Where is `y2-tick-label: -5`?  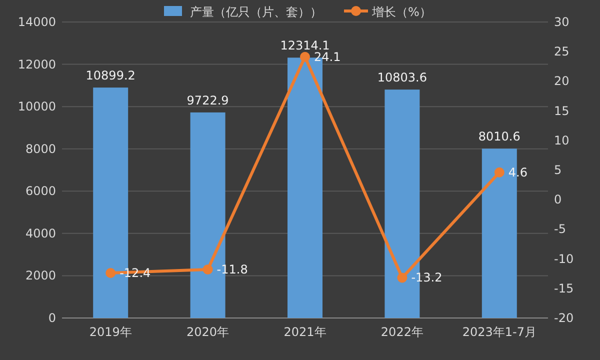
y2-tick-label: -5 is located at coordinates (560, 229).